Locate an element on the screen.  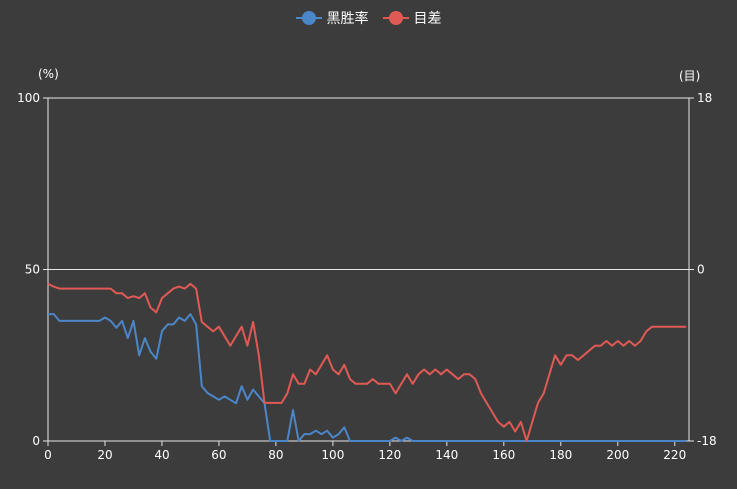
legend-score-diff-icon is located at coordinates (395, 18).